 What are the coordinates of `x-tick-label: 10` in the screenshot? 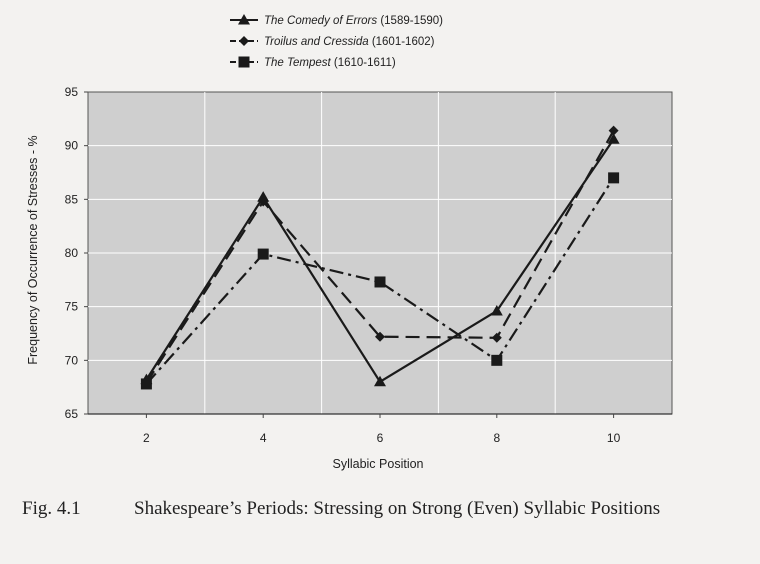 It's located at (614, 438).